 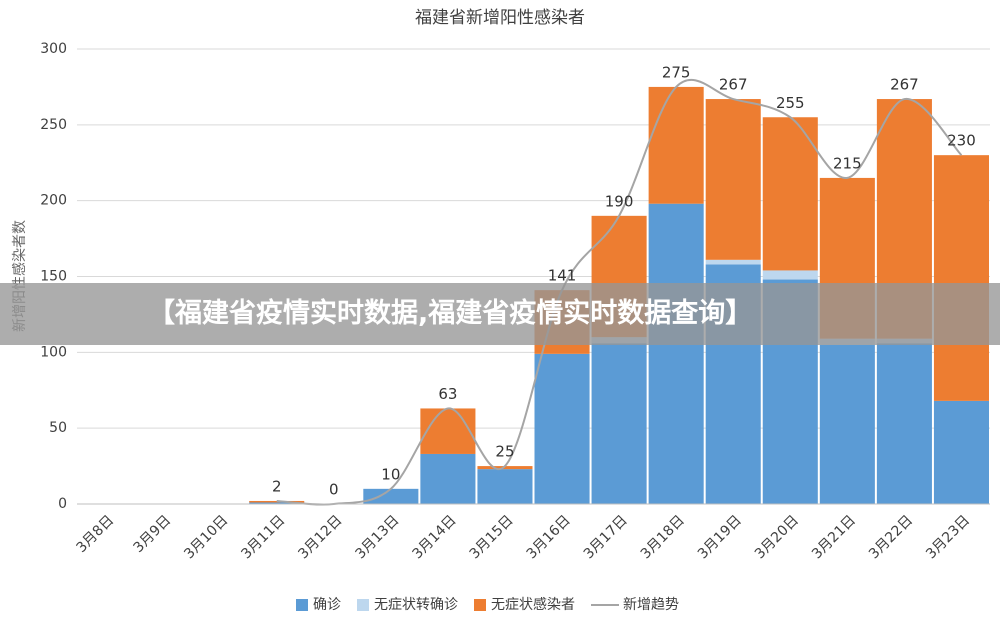 I want to click on data-label: 0, so click(x=334, y=490).